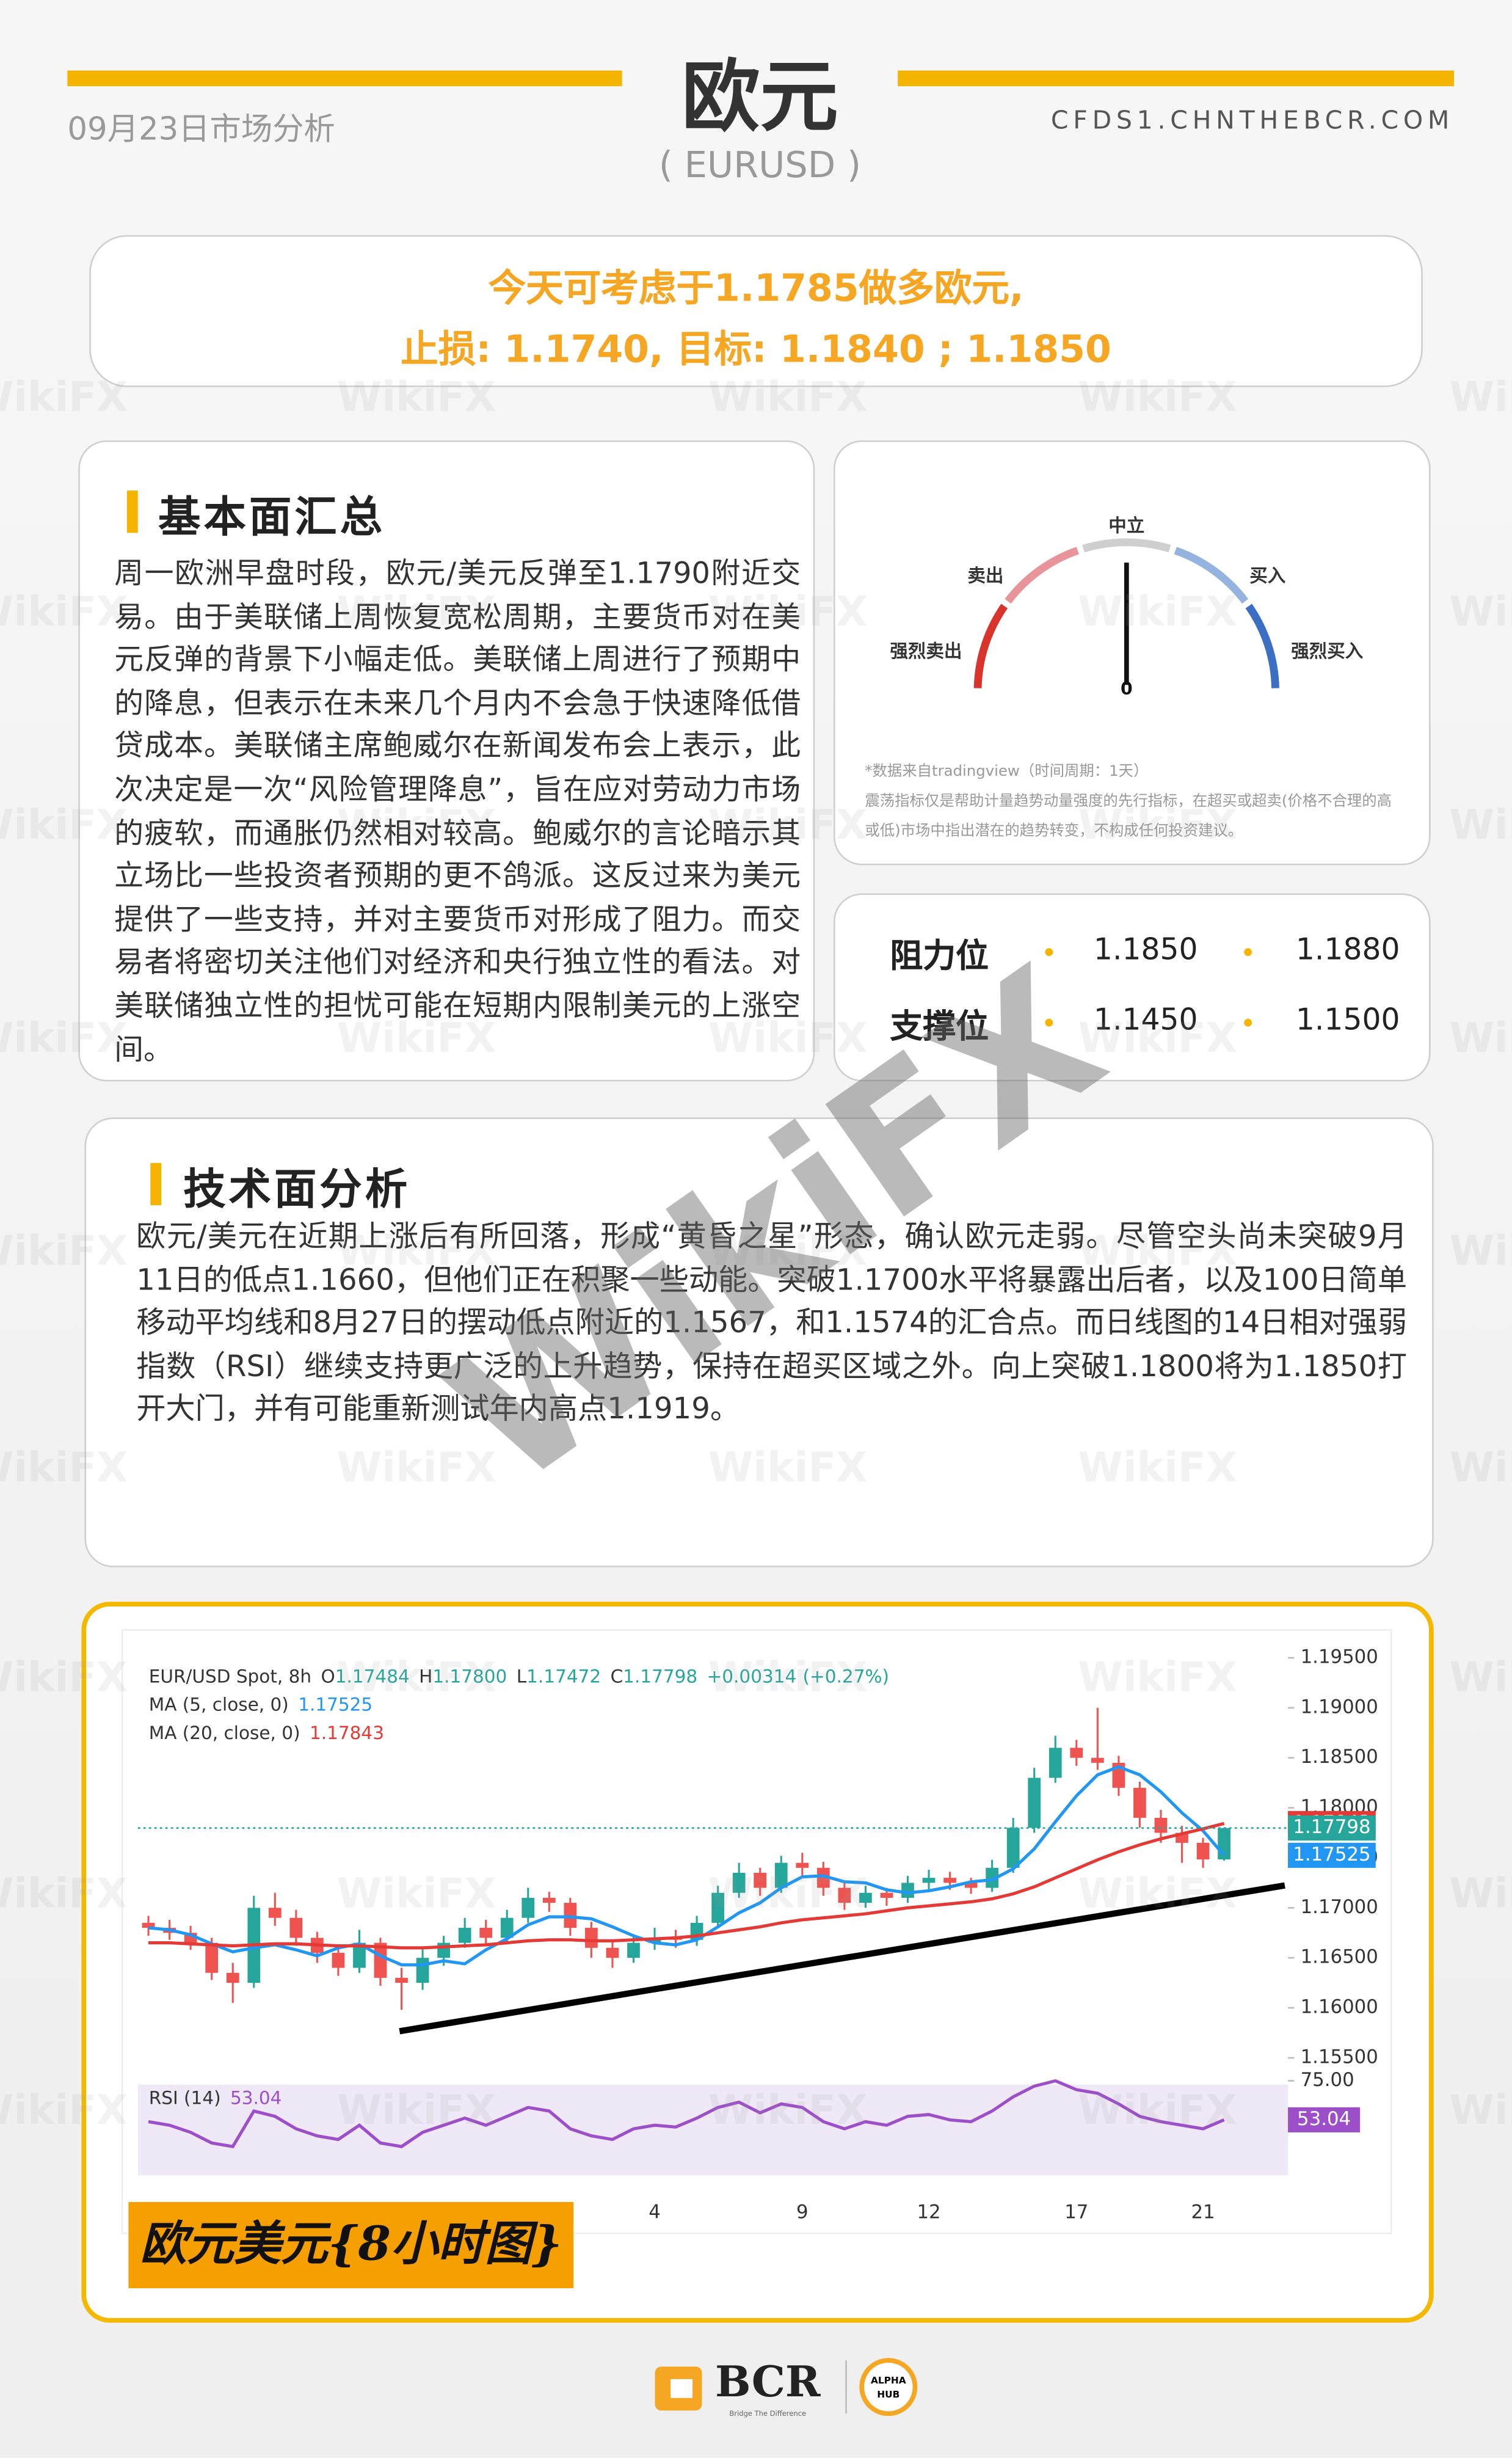 The image size is (1512, 2458). I want to click on y-tick-label: 1.17000, so click(1340, 1907).